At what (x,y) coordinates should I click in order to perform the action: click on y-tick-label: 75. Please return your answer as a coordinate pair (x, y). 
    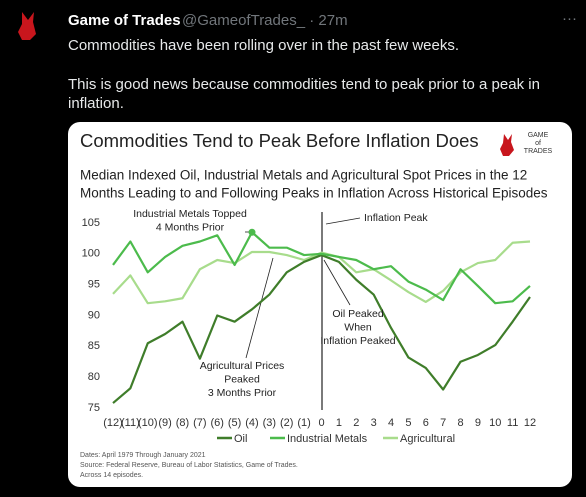
    Looking at the image, I should click on (94, 408).